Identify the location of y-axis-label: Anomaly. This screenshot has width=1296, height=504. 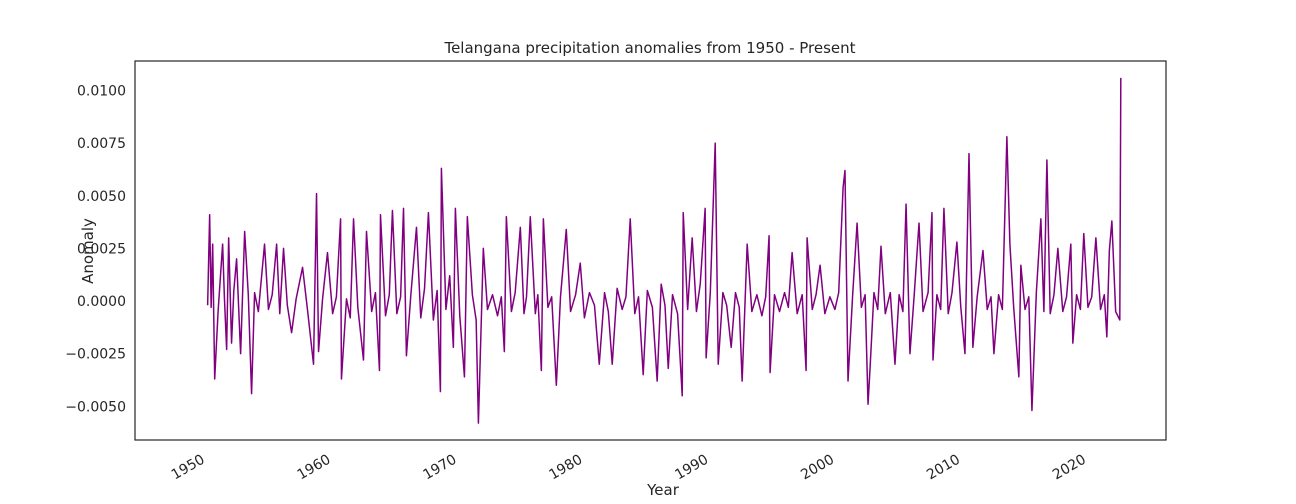
(88, 251).